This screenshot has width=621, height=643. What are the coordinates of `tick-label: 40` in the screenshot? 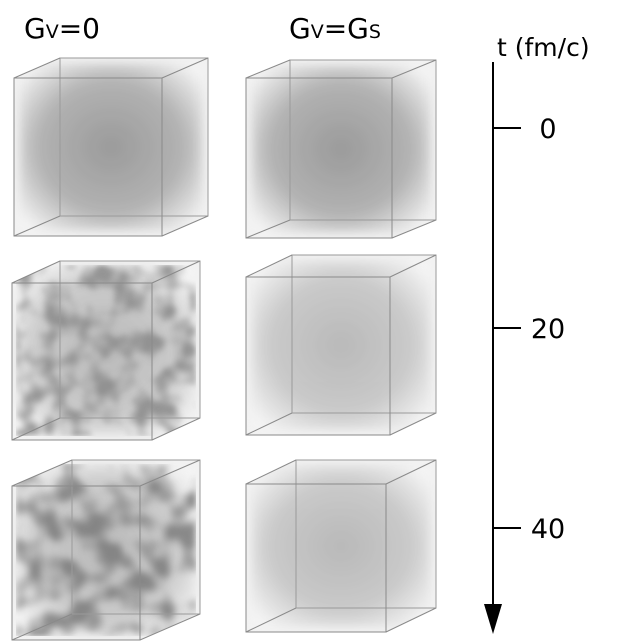 It's located at (548, 529).